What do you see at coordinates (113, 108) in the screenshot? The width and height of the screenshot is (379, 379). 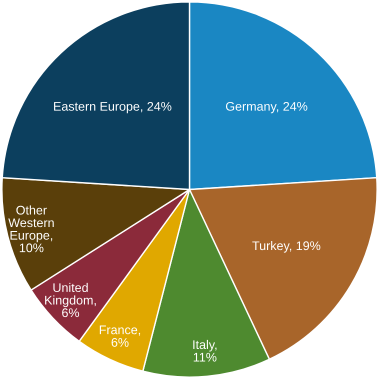 I see `slice-label: Eastern Europe, 24%` at bounding box center [113, 108].